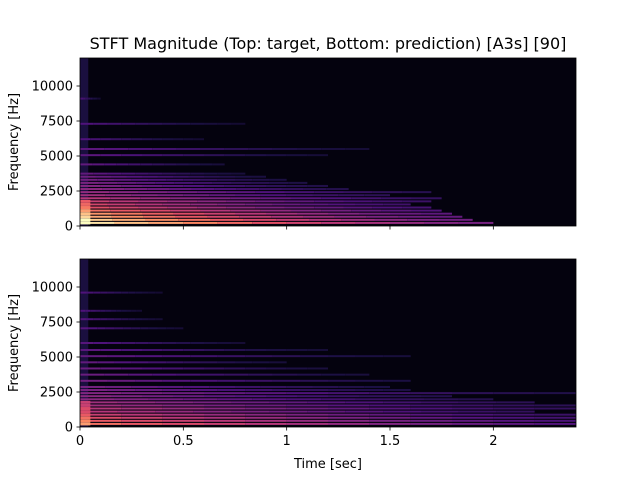 The height and width of the screenshot is (480, 640). I want to click on ytick-label-prediction-2500: 2500, so click(56, 393).